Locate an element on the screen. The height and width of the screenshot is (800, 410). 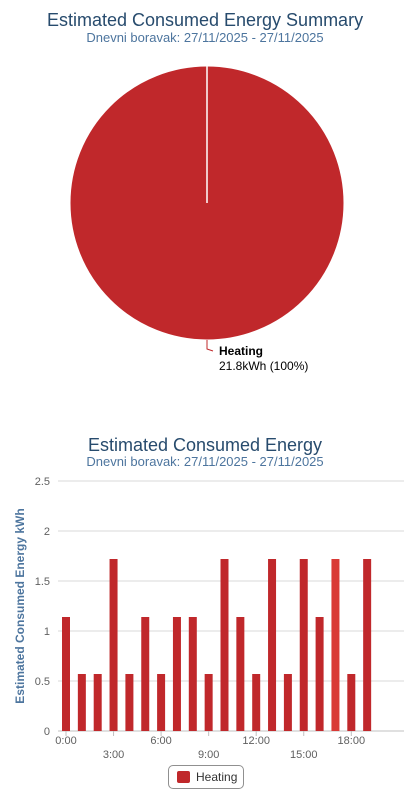
pie-chart-subtitle: Dnevni boravak: 27/11/2025 - 27/11/2025 is located at coordinates (205, 37).